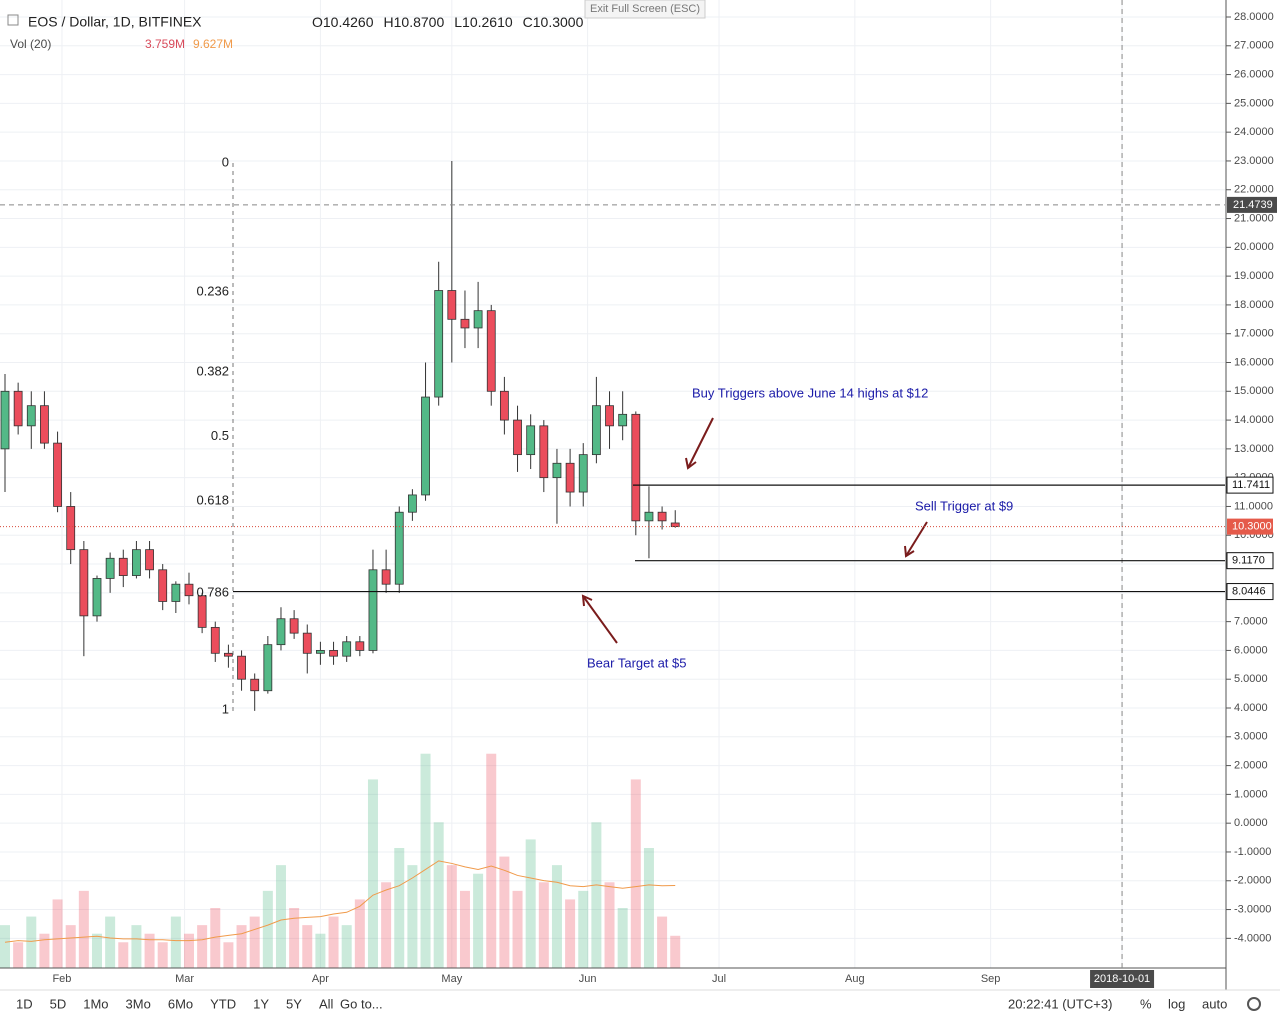 This screenshot has width=1280, height=1029. What do you see at coordinates (600, 619) in the screenshot?
I see `arrow` at bounding box center [600, 619].